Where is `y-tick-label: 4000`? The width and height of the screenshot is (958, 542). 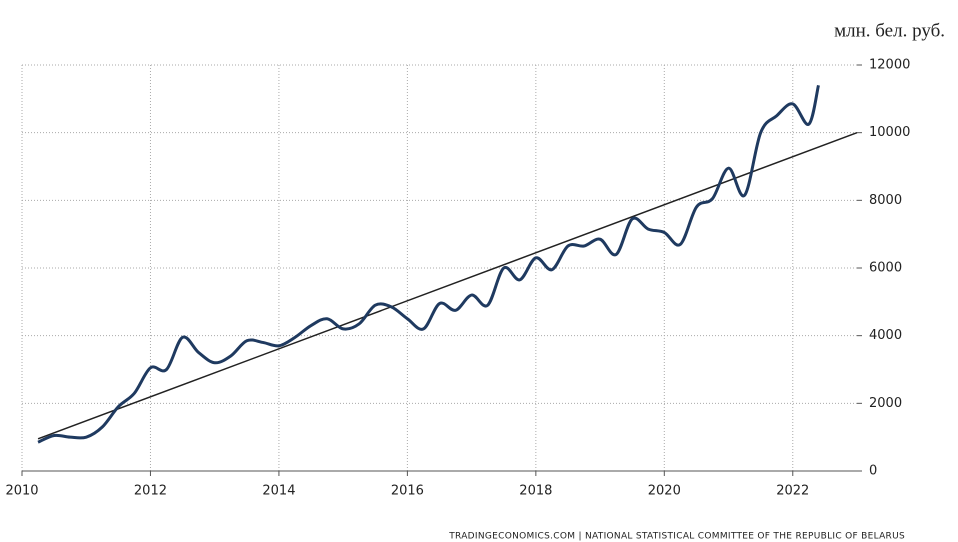 y-tick-label: 4000 is located at coordinates (885, 335).